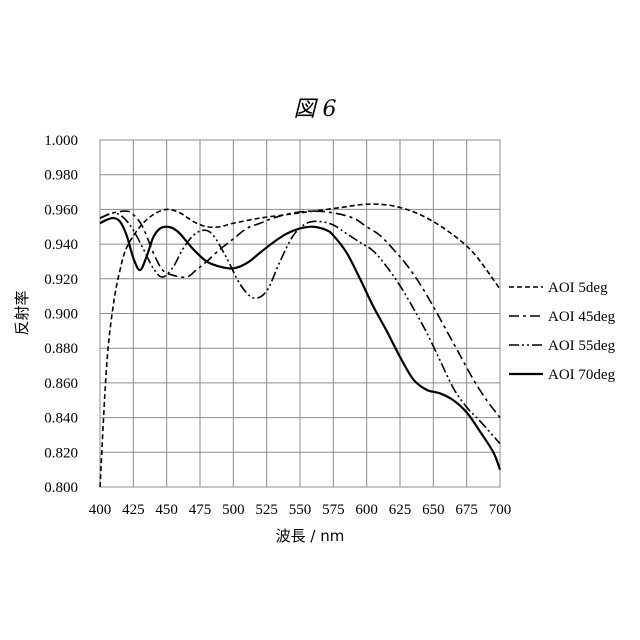 Image resolution: width=640 pixels, height=640 pixels. Describe the element at coordinates (61, 384) in the screenshot. I see `y-tick-label: 0.860` at that location.